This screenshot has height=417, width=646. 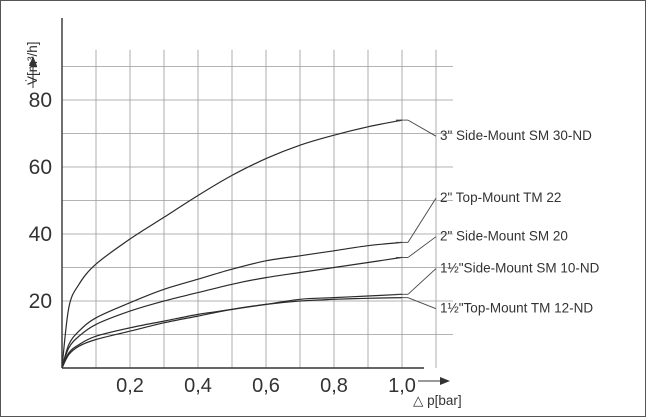 I want to click on series-label: 2" Side-Mount SM 20, so click(x=504, y=236).